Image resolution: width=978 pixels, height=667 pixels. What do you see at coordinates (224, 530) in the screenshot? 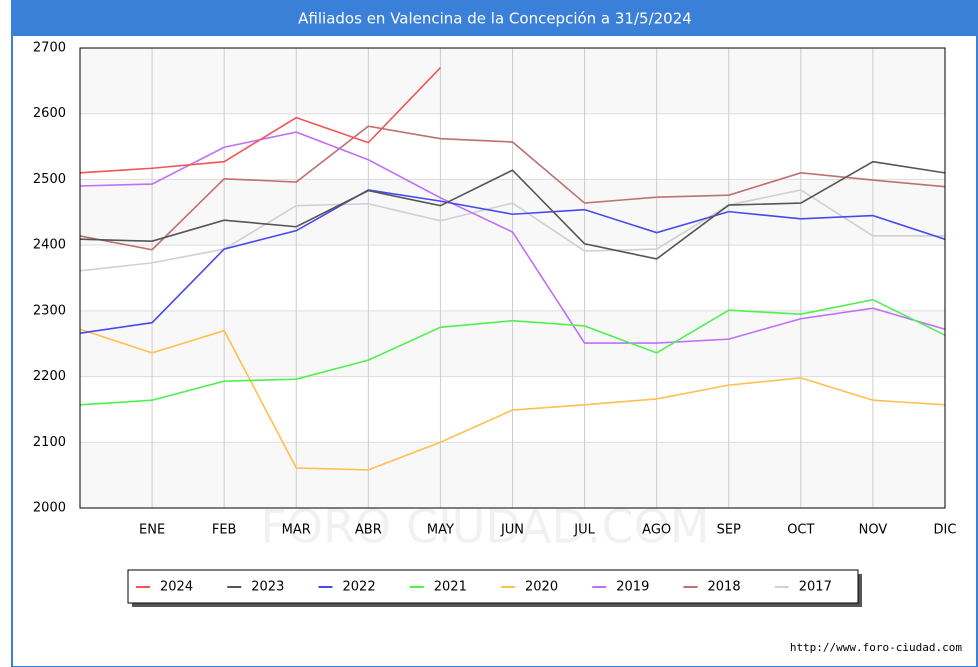
I see `x-tick-label: FEB` at bounding box center [224, 530].